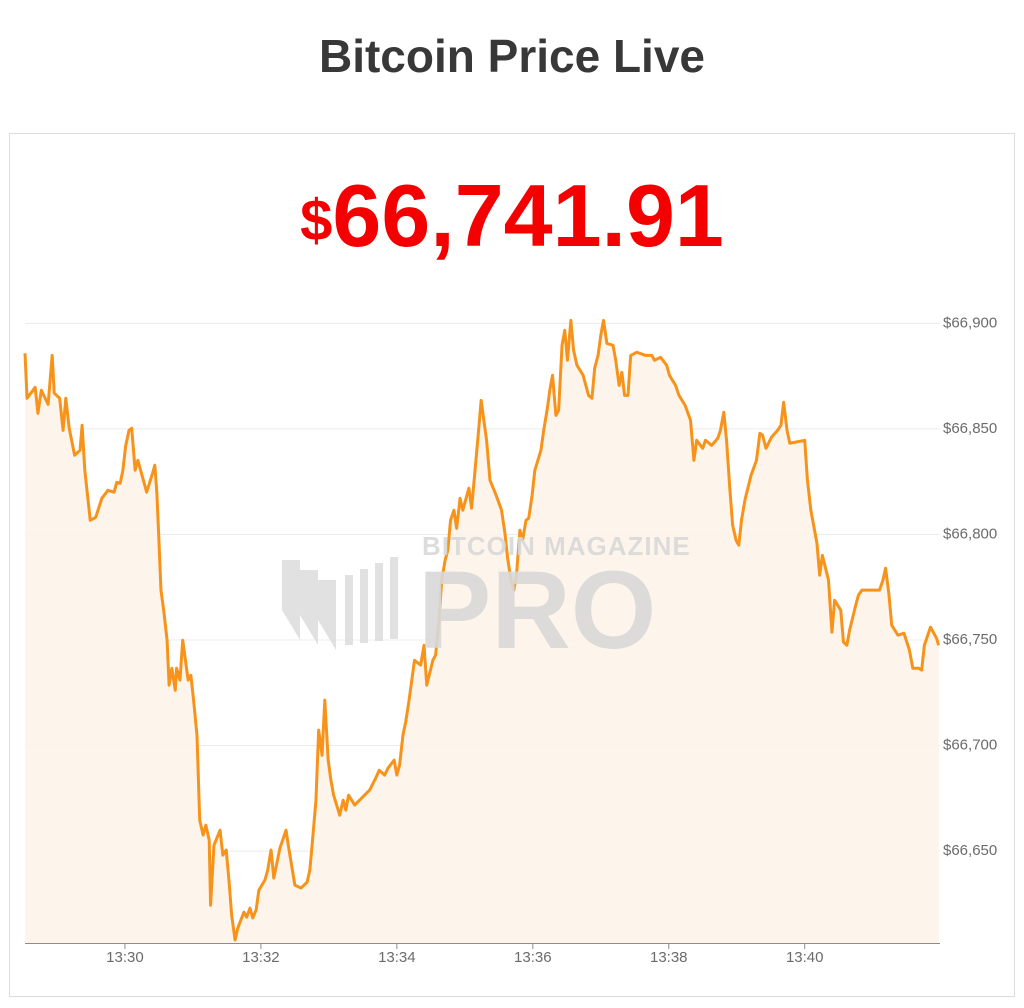 The image size is (1024, 1008). I want to click on x-tick-label: 13:40, so click(805, 957).